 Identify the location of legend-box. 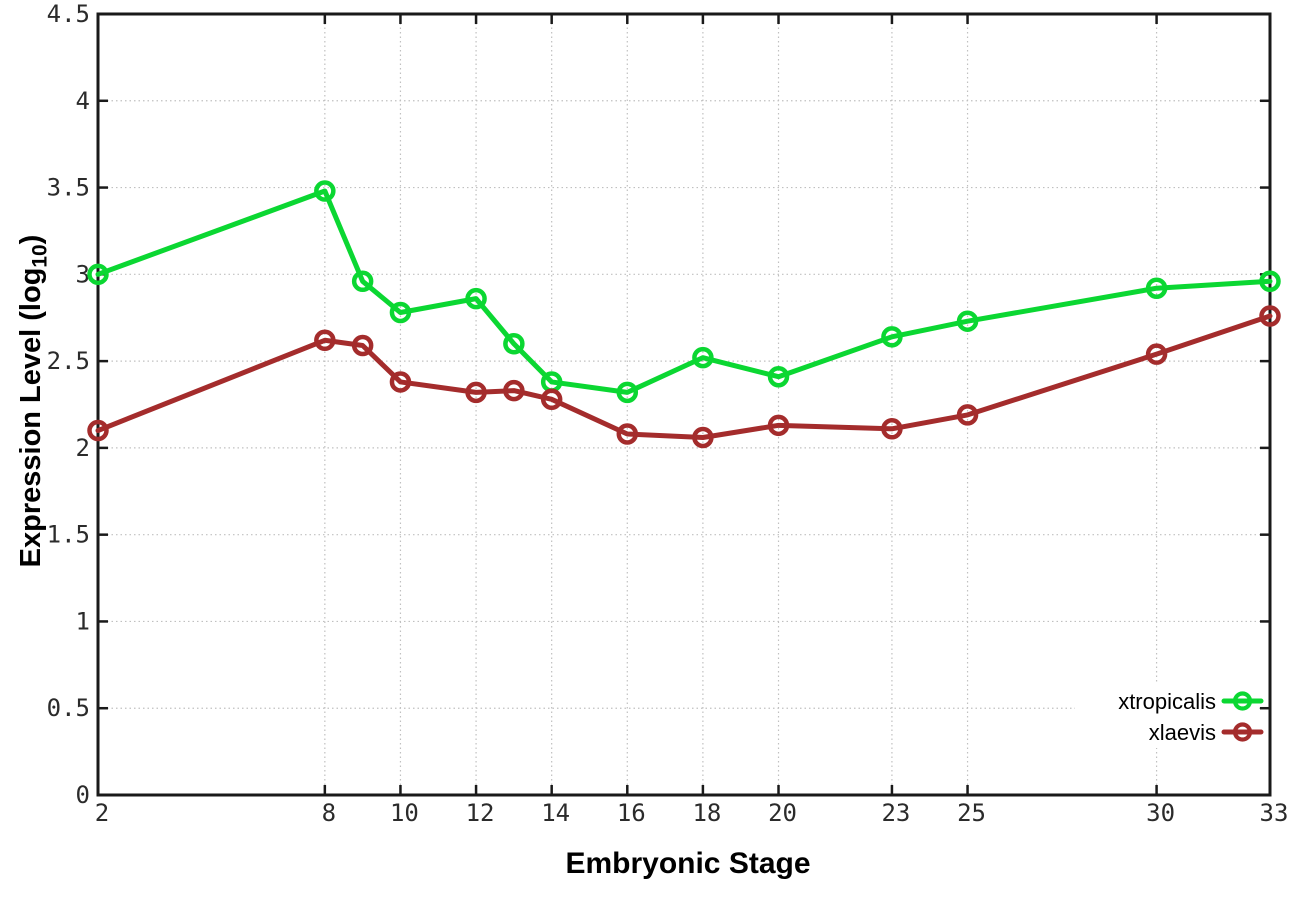
(1167, 715).